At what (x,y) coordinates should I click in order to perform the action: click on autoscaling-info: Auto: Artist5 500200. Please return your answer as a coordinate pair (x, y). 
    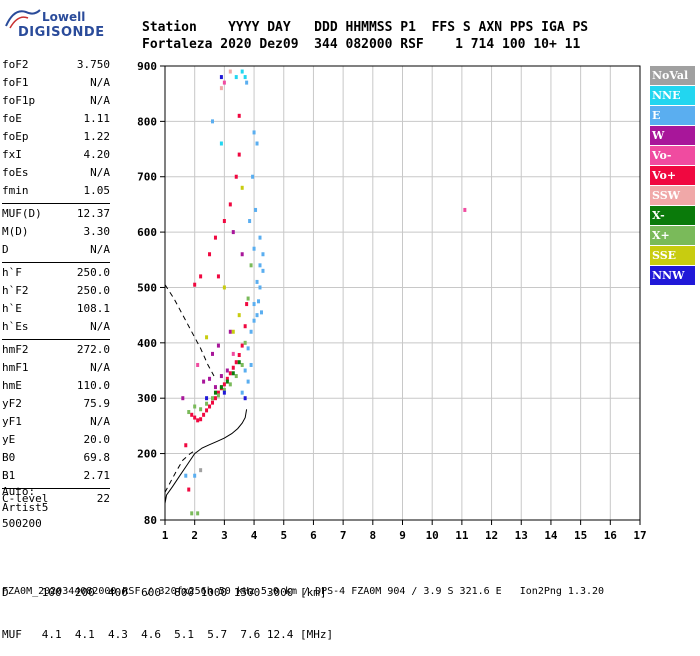
    Looking at the image, I should click on (25, 508).